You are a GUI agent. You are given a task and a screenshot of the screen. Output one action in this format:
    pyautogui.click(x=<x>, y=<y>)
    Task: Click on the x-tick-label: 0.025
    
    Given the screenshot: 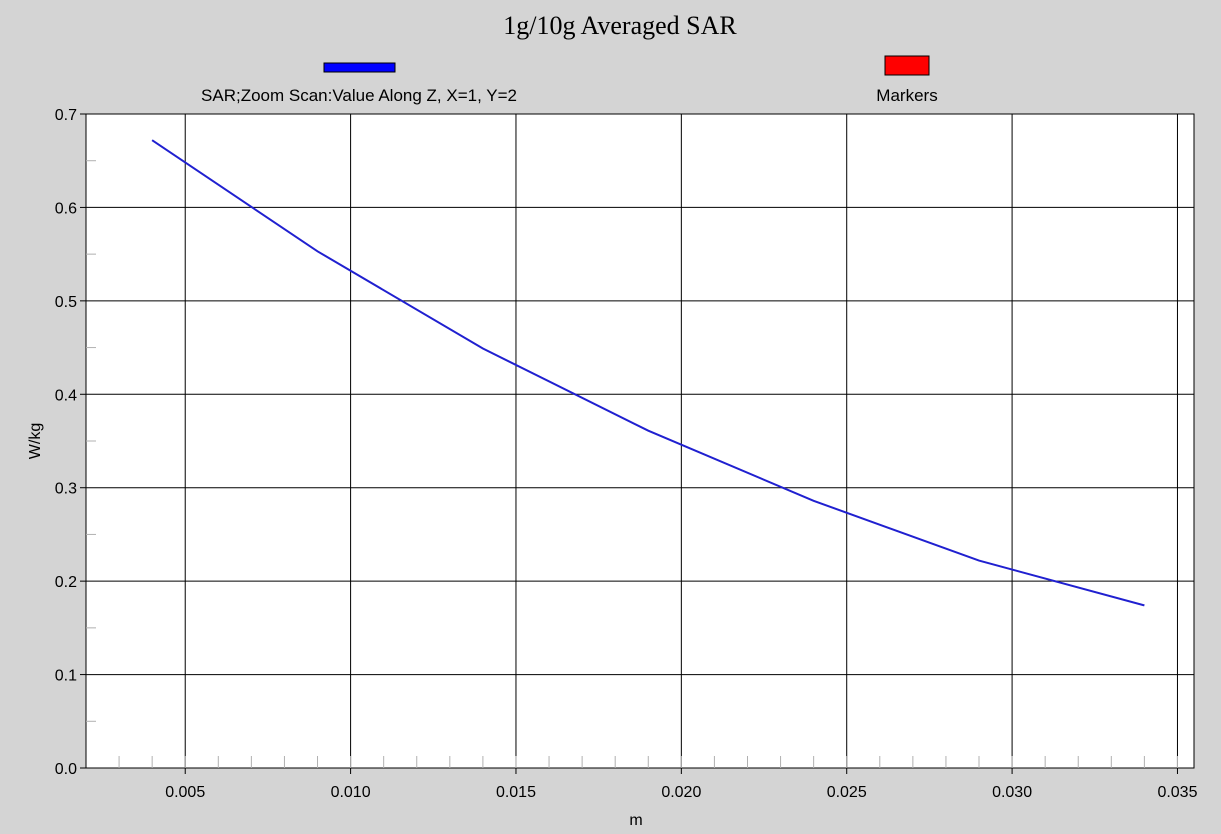 What is the action you would take?
    pyautogui.click(x=847, y=792)
    